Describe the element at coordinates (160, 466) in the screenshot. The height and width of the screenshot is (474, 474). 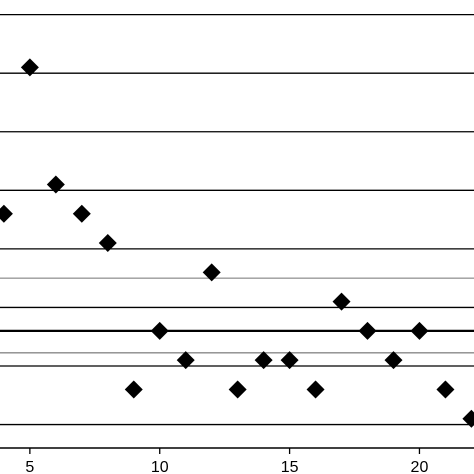
I see `x-tick-label-10: 10` at that location.